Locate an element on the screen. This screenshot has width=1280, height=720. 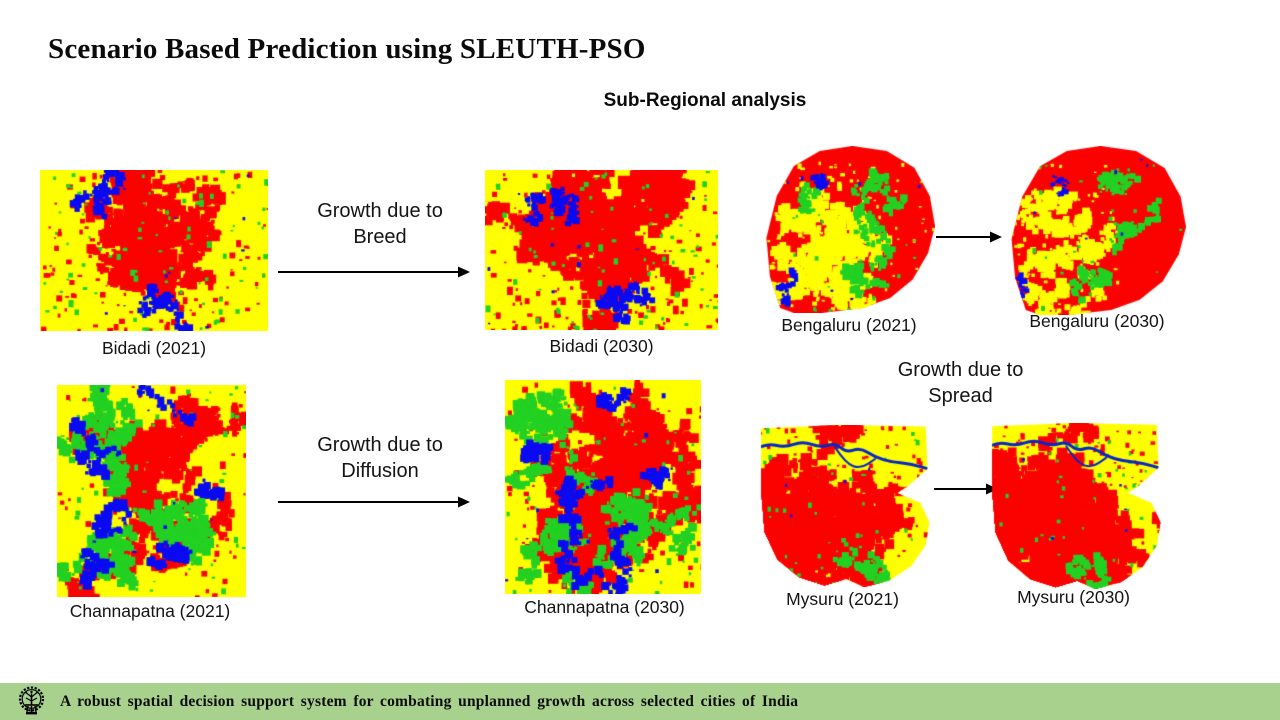
growth-diffusion-line2: Diffusion is located at coordinates (380, 471).